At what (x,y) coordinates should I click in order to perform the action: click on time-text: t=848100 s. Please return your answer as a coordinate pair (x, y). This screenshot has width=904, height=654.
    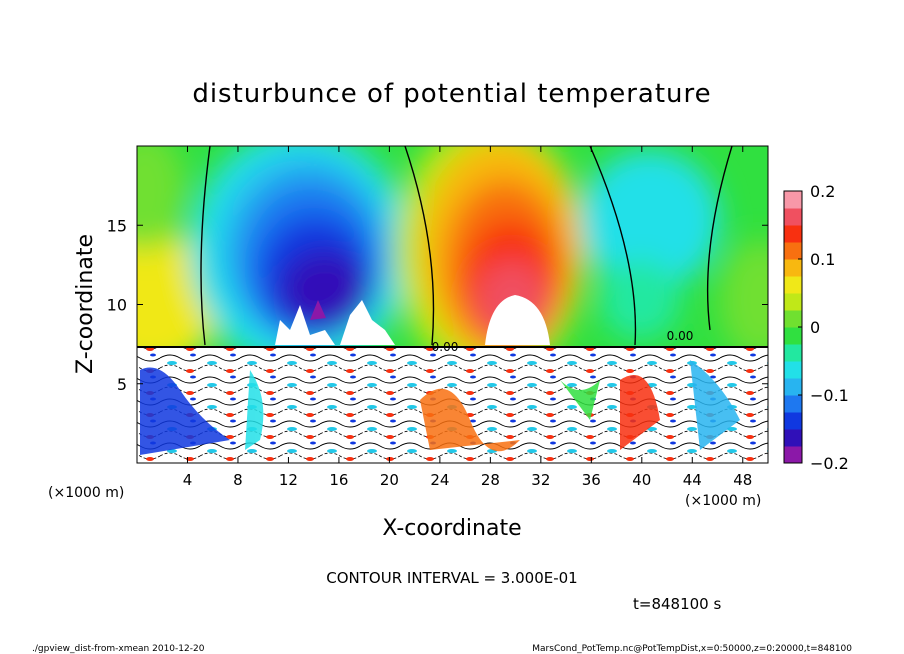
    Looking at the image, I should click on (677, 604).